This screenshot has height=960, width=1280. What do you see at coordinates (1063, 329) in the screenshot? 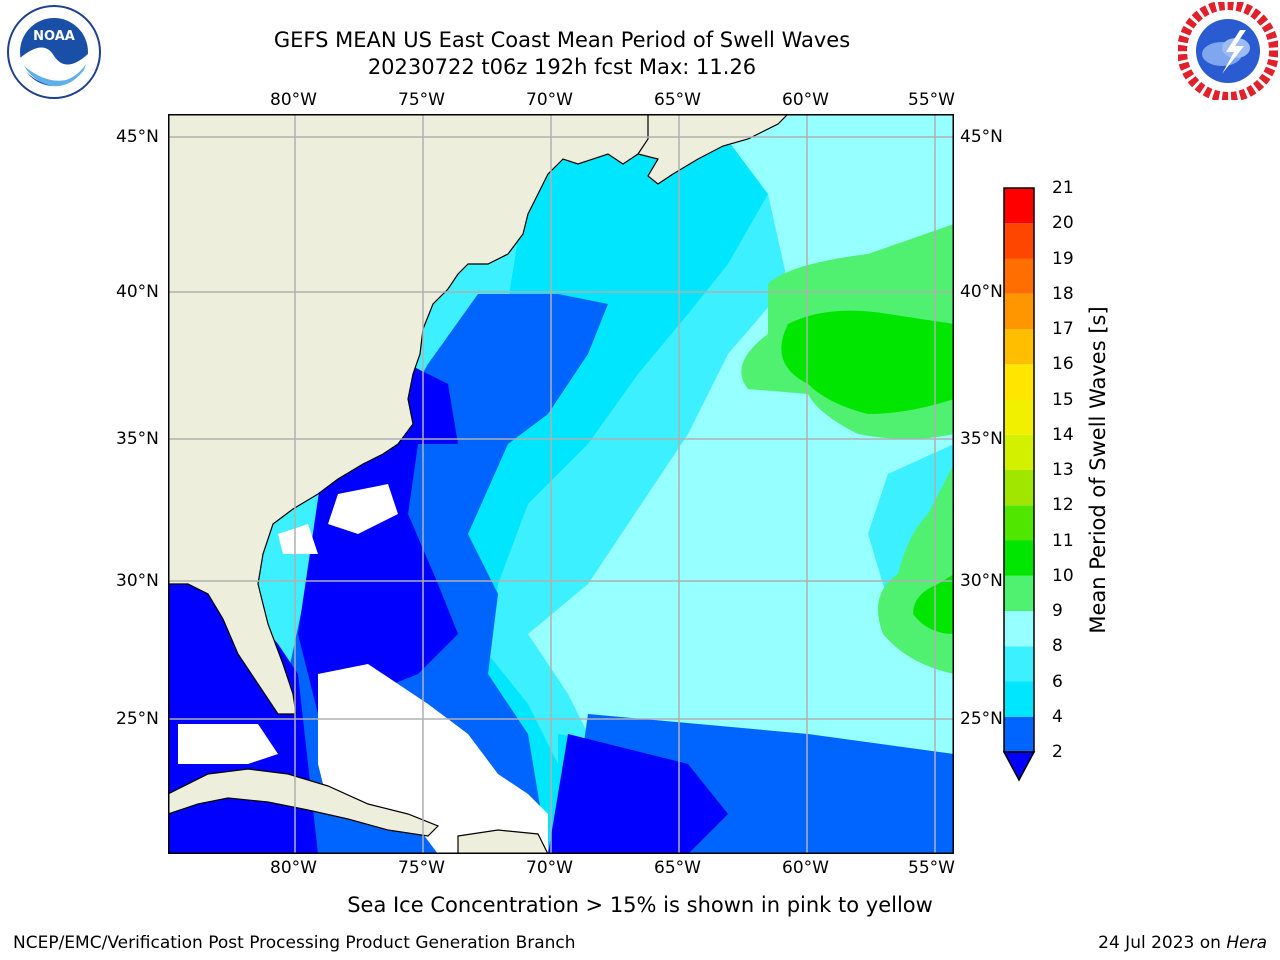
I see `colorbar-tick-17: 17` at bounding box center [1063, 329].